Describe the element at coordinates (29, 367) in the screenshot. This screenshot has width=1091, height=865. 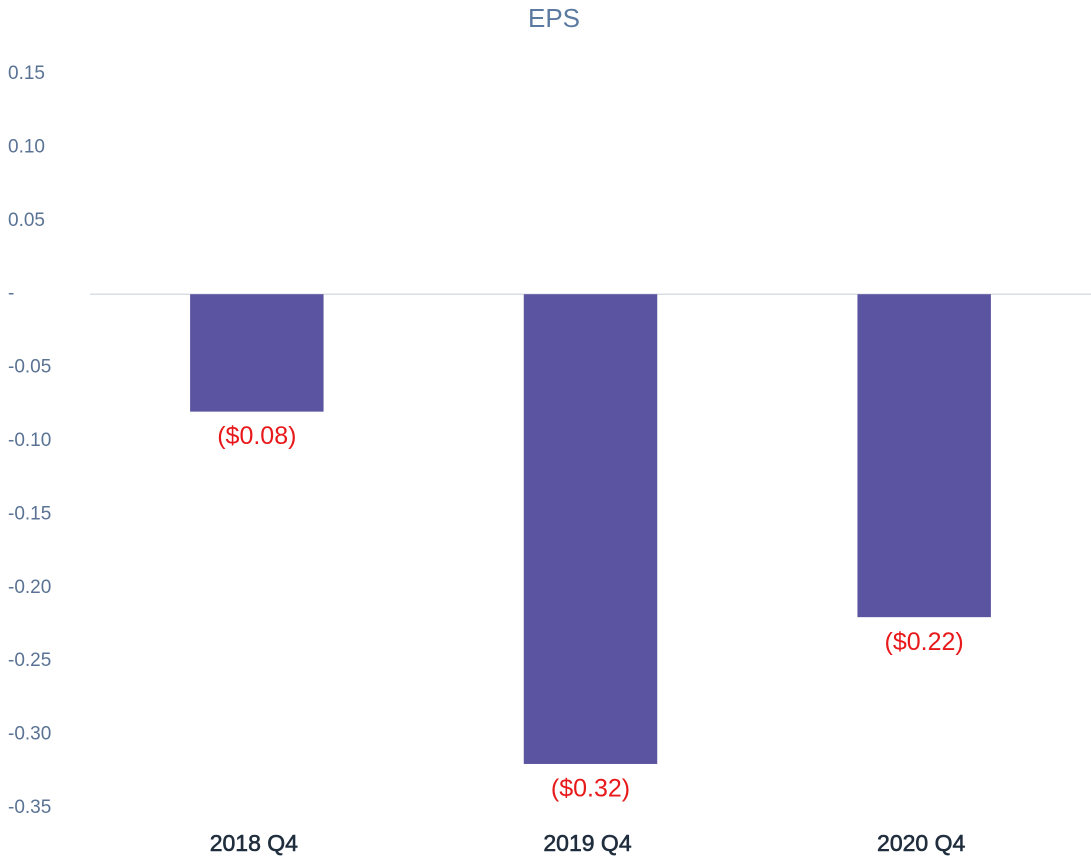
I see `y-tick-label: -0.05` at that location.